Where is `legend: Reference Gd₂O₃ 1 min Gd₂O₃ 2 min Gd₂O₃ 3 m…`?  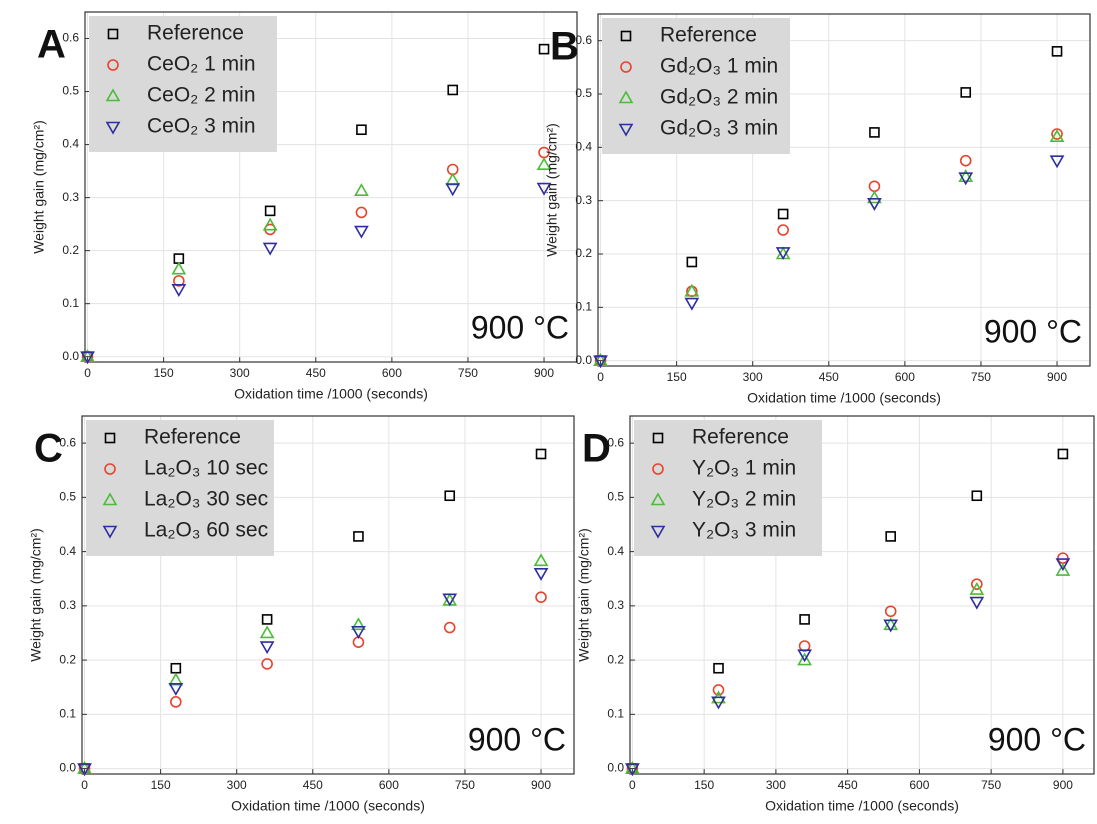
legend: Reference Gd₂O₃ 1 min Gd₂O₃ 2 min Gd₂O₃ 3 m… is located at coordinates (696, 86).